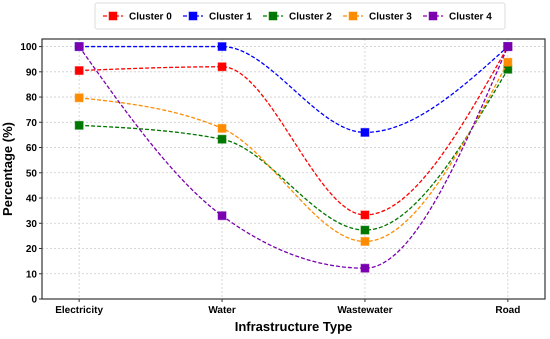 This screenshot has width=550, height=339. I want to click on y-tick-label: 90, so click(32, 72).